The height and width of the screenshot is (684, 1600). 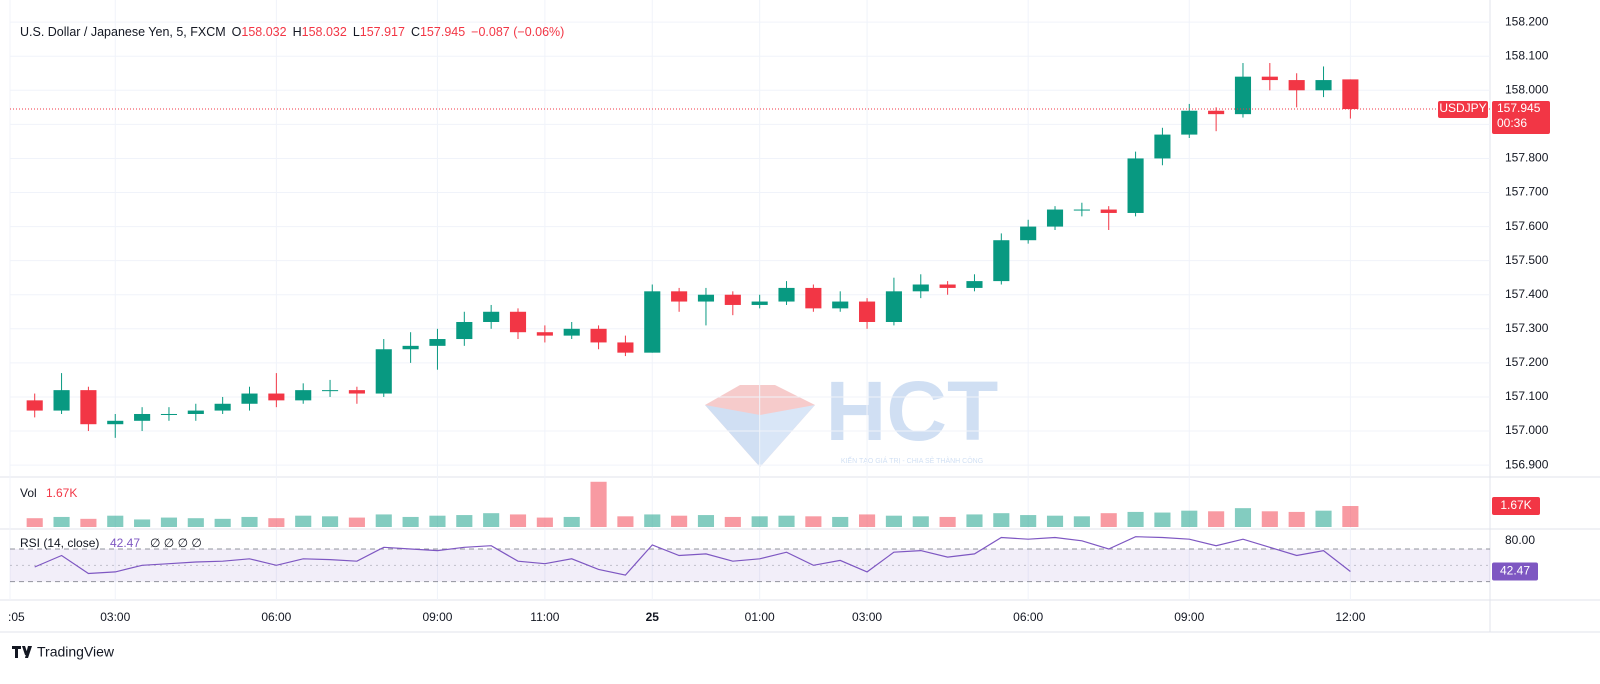 I want to click on price-box, so click(x=1521, y=118).